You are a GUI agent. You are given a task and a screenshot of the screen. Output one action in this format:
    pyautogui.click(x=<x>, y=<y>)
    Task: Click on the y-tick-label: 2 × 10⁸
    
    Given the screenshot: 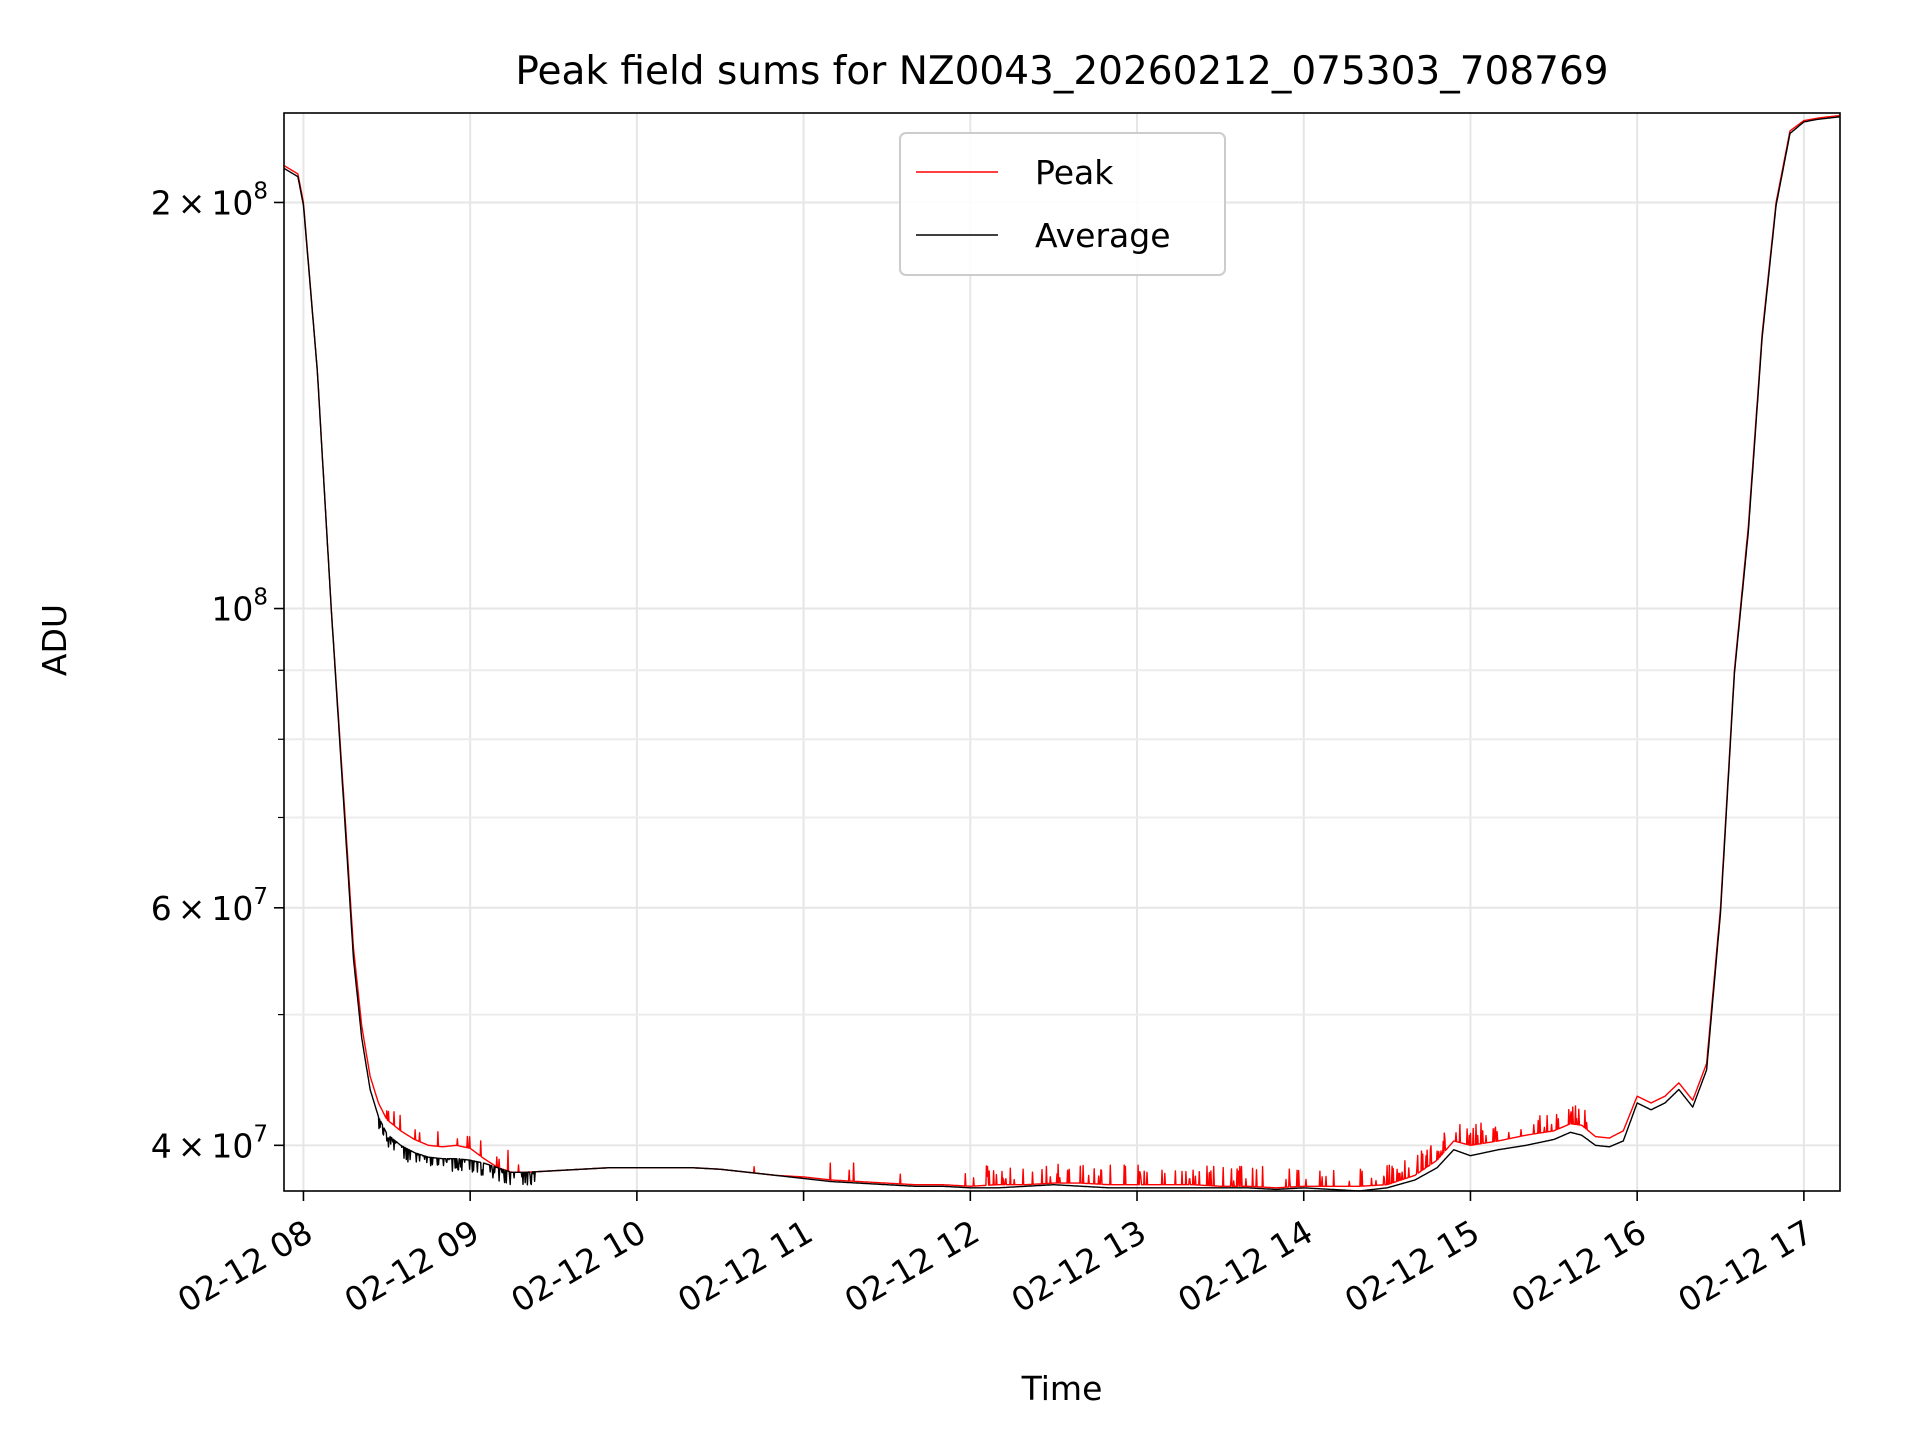 What is the action you would take?
    pyautogui.click(x=209, y=200)
    